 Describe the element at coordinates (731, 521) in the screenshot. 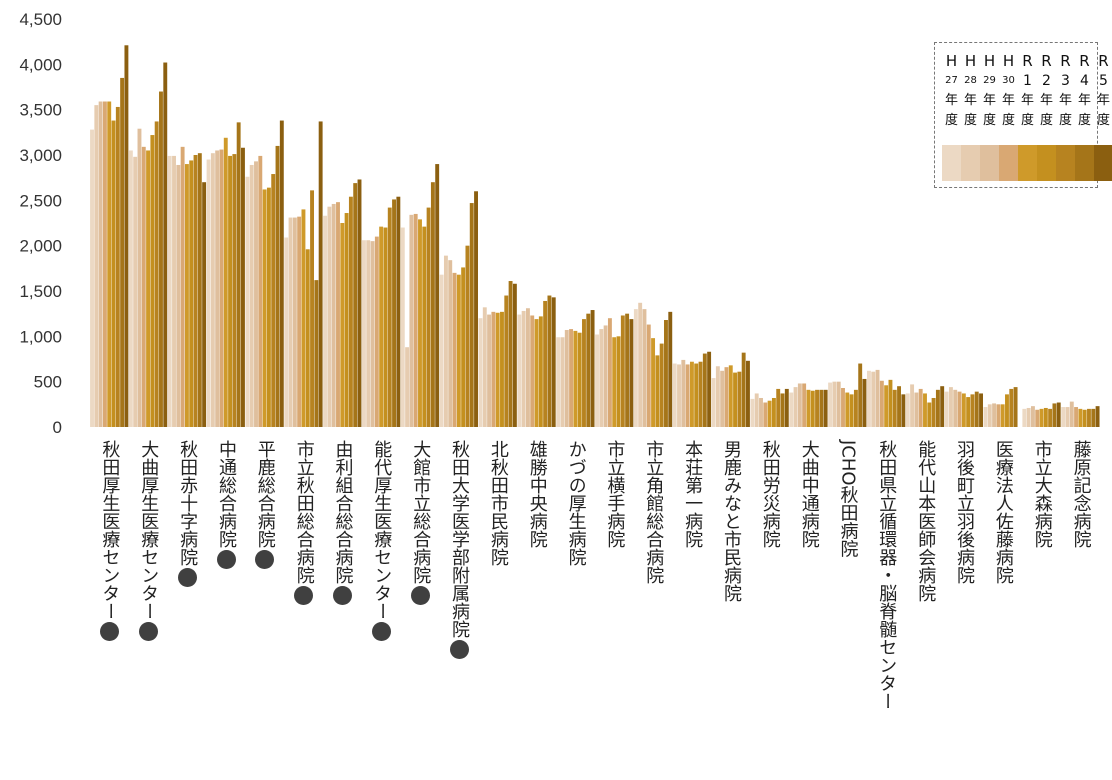

I see `category-name: 男鹿みなと市民病院` at that location.